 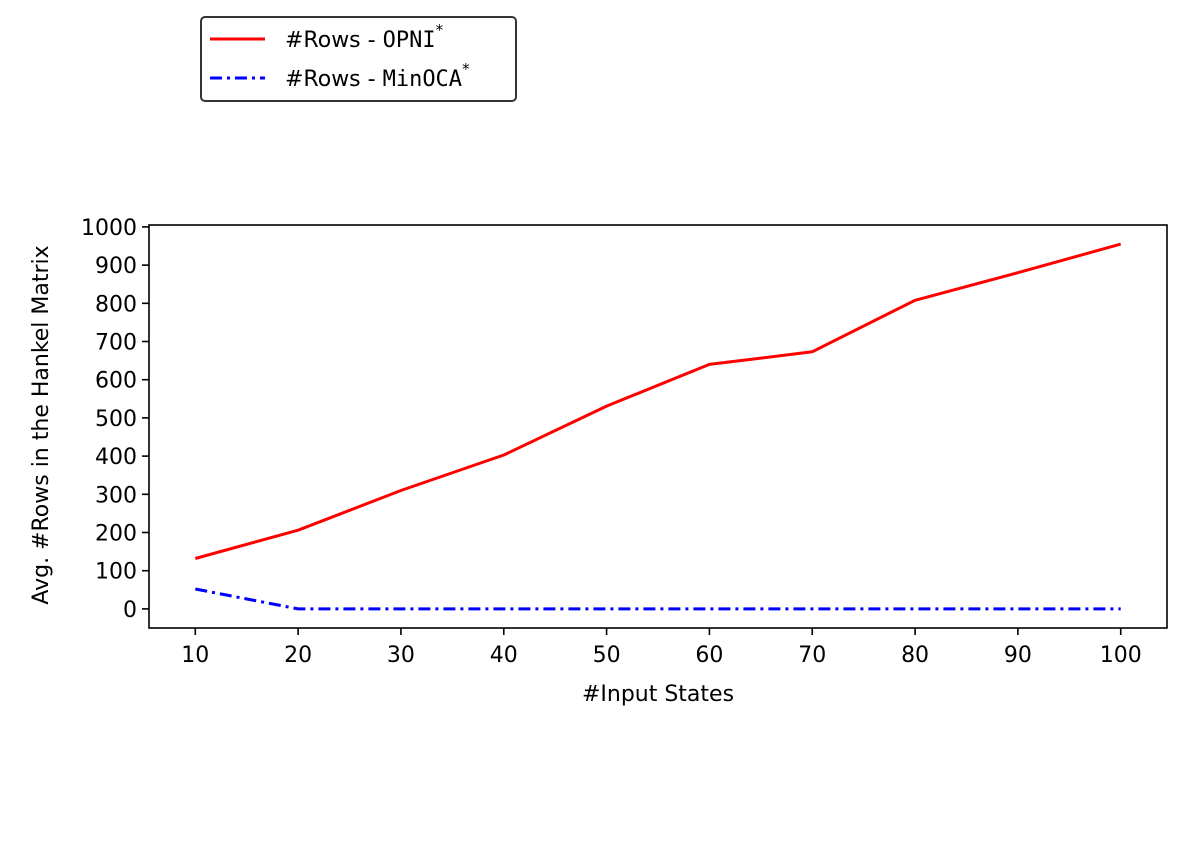 I want to click on legend-label-minoca-prefix: #Rows -, so click(x=334, y=79).